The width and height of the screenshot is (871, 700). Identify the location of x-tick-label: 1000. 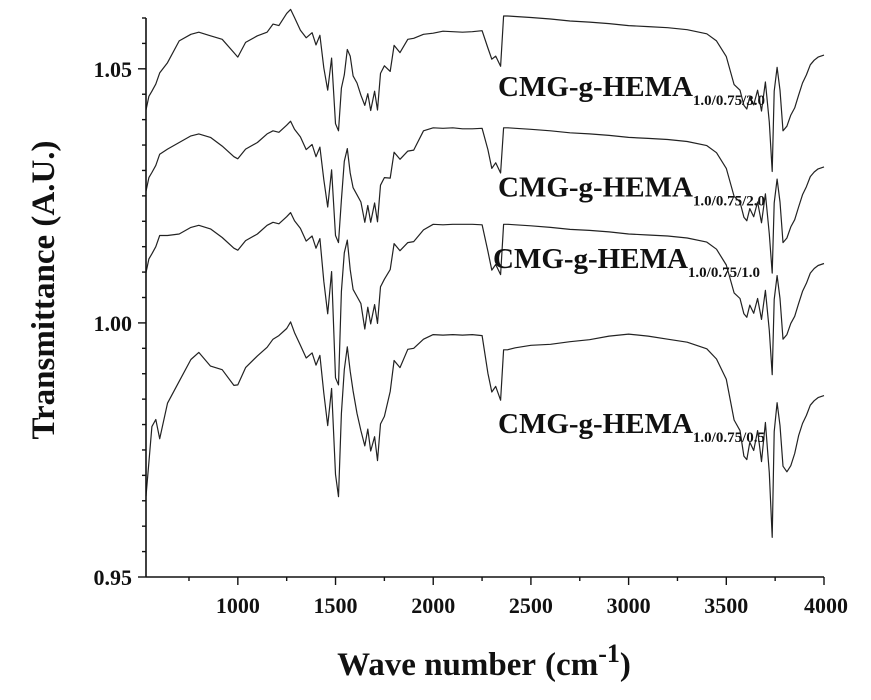
(238, 605).